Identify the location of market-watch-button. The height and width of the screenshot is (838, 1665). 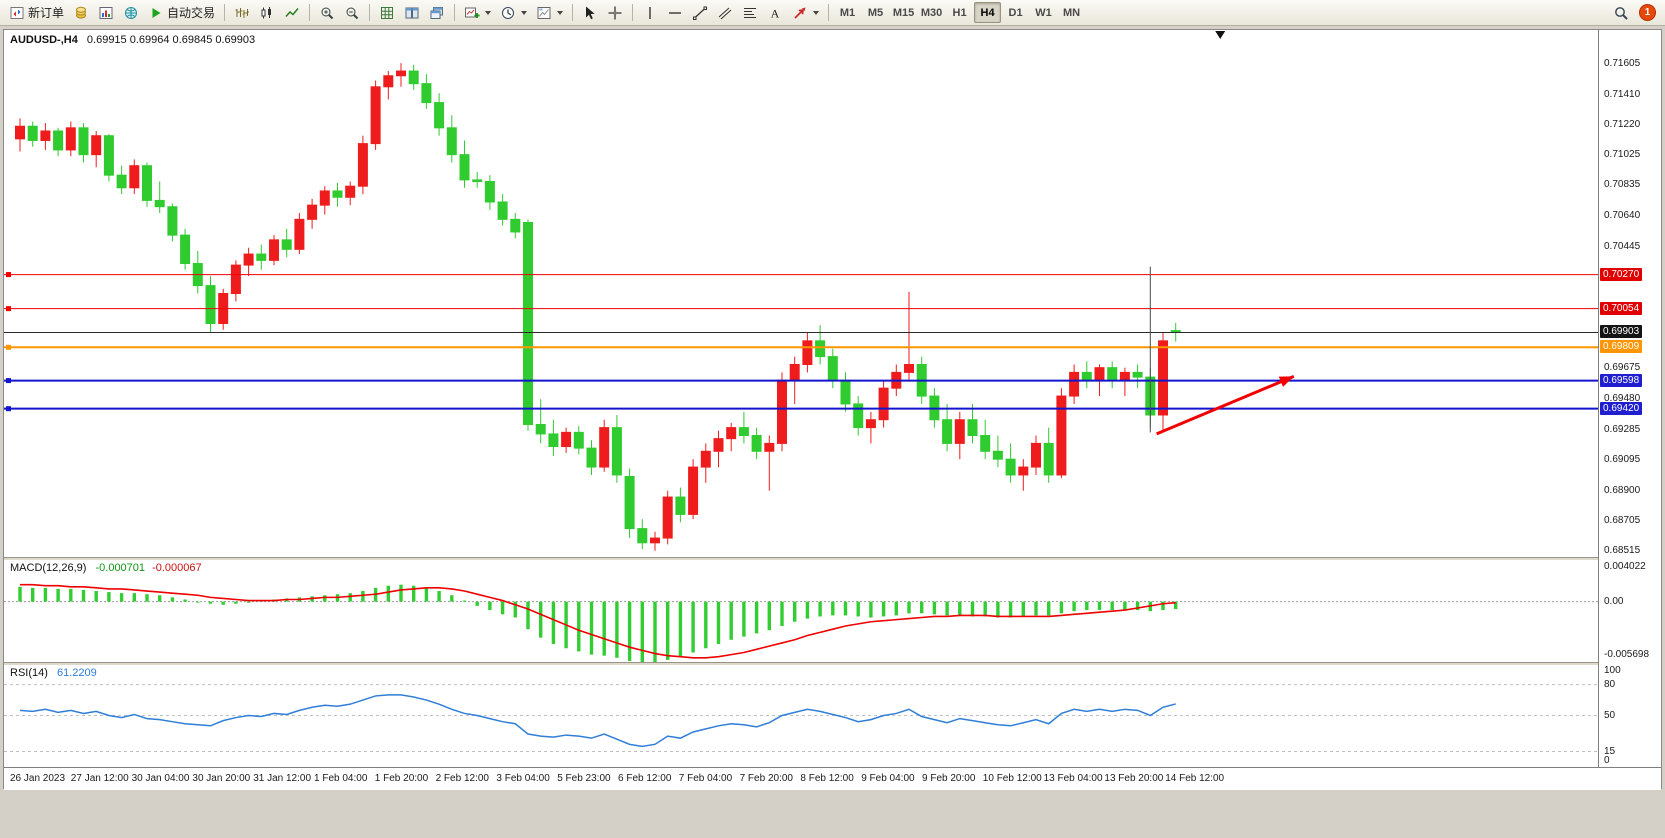
(81, 12).